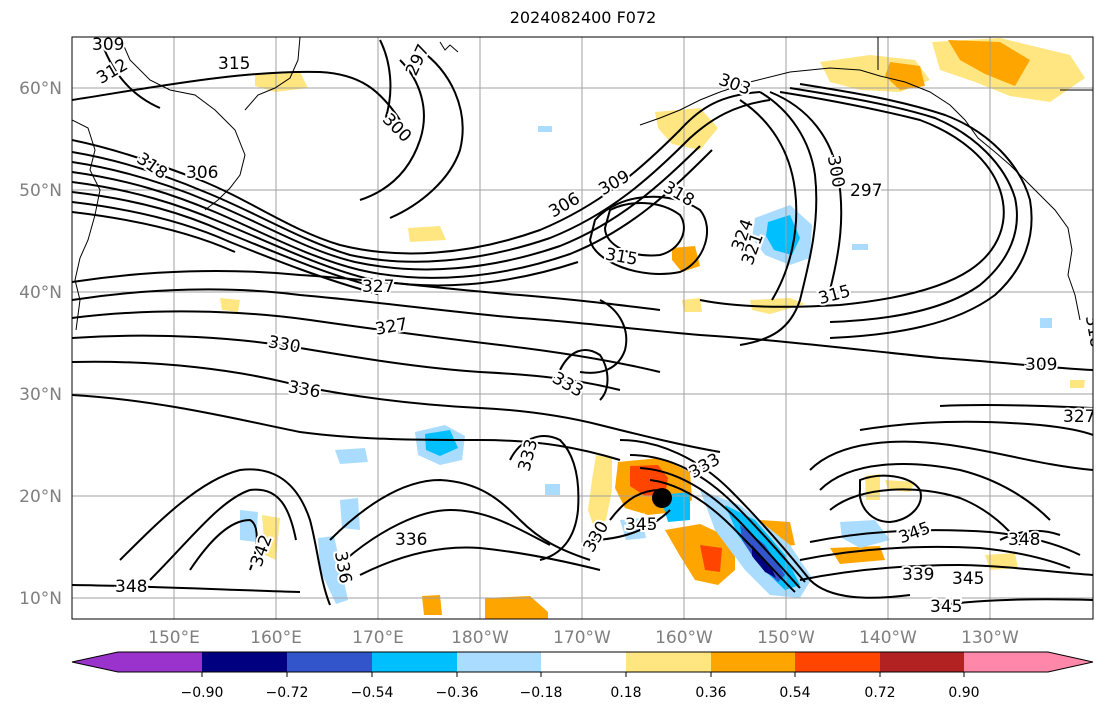 The width and height of the screenshot is (1105, 712). What do you see at coordinates (786, 638) in the screenshot?
I see `lon-label: 150°W` at bounding box center [786, 638].